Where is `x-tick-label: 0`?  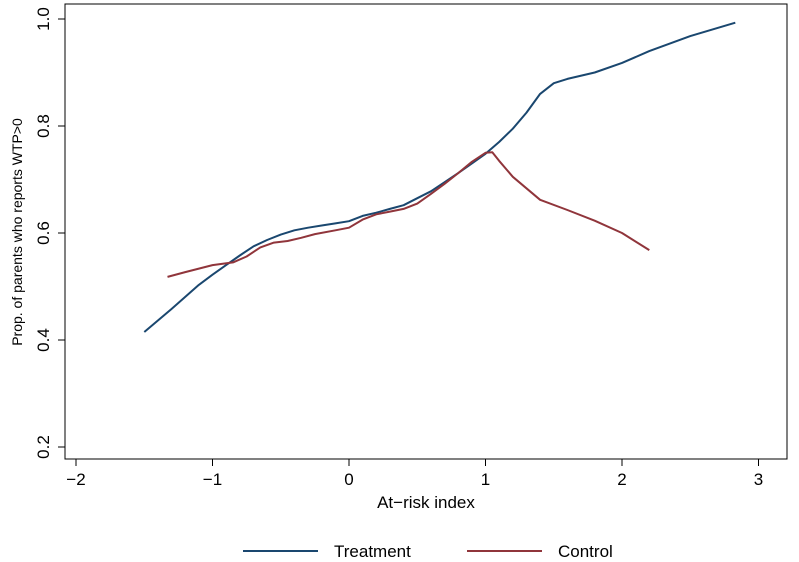
x-tick-label: 0 is located at coordinates (348, 479).